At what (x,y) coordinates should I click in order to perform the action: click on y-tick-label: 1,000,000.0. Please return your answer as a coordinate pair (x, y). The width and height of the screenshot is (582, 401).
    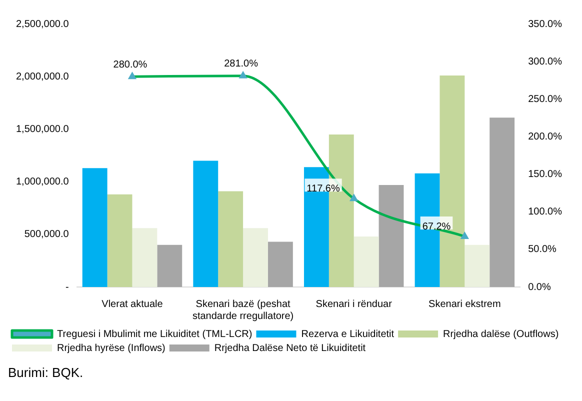
    Looking at the image, I should click on (43, 182).